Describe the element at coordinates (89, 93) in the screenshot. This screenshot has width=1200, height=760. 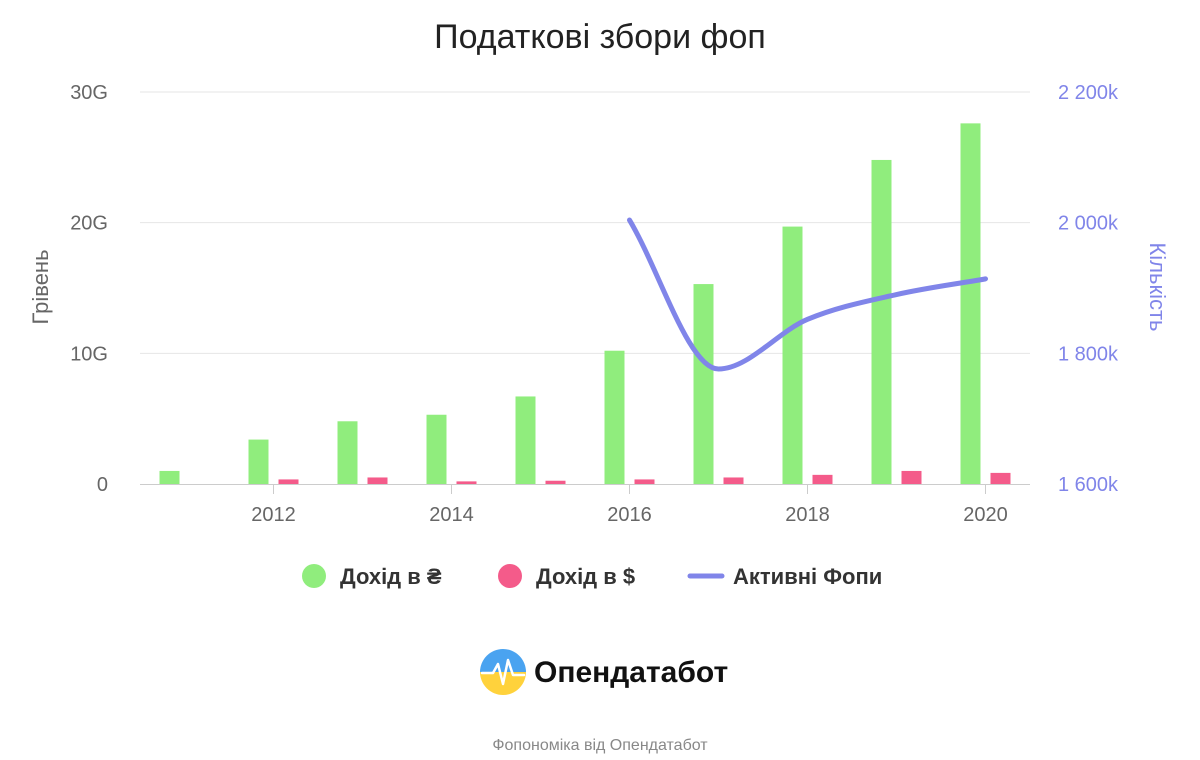
I see `y-left-tick-label: 30G` at that location.